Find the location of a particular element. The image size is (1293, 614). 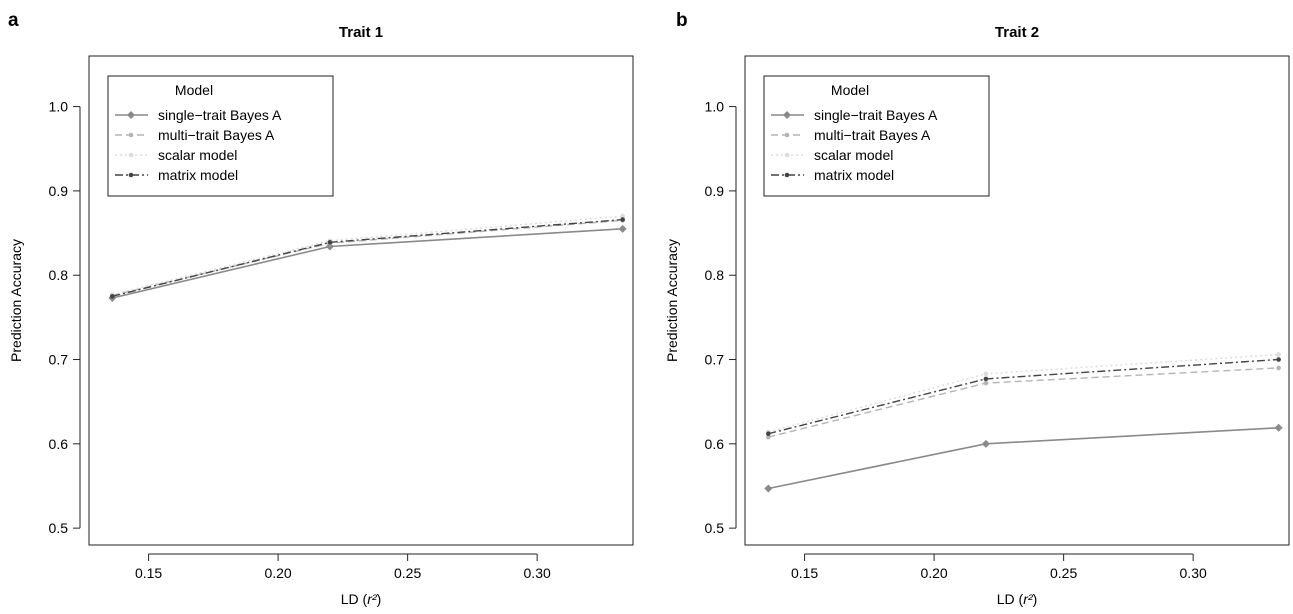

chart-title: Trait 2 is located at coordinates (1017, 32).